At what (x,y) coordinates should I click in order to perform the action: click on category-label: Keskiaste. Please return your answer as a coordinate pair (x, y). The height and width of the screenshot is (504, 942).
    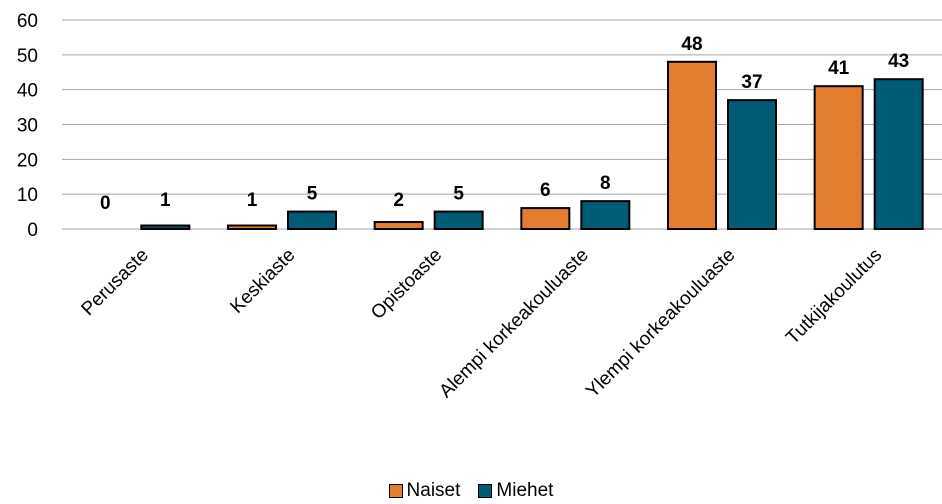
    Looking at the image, I should click on (262, 281).